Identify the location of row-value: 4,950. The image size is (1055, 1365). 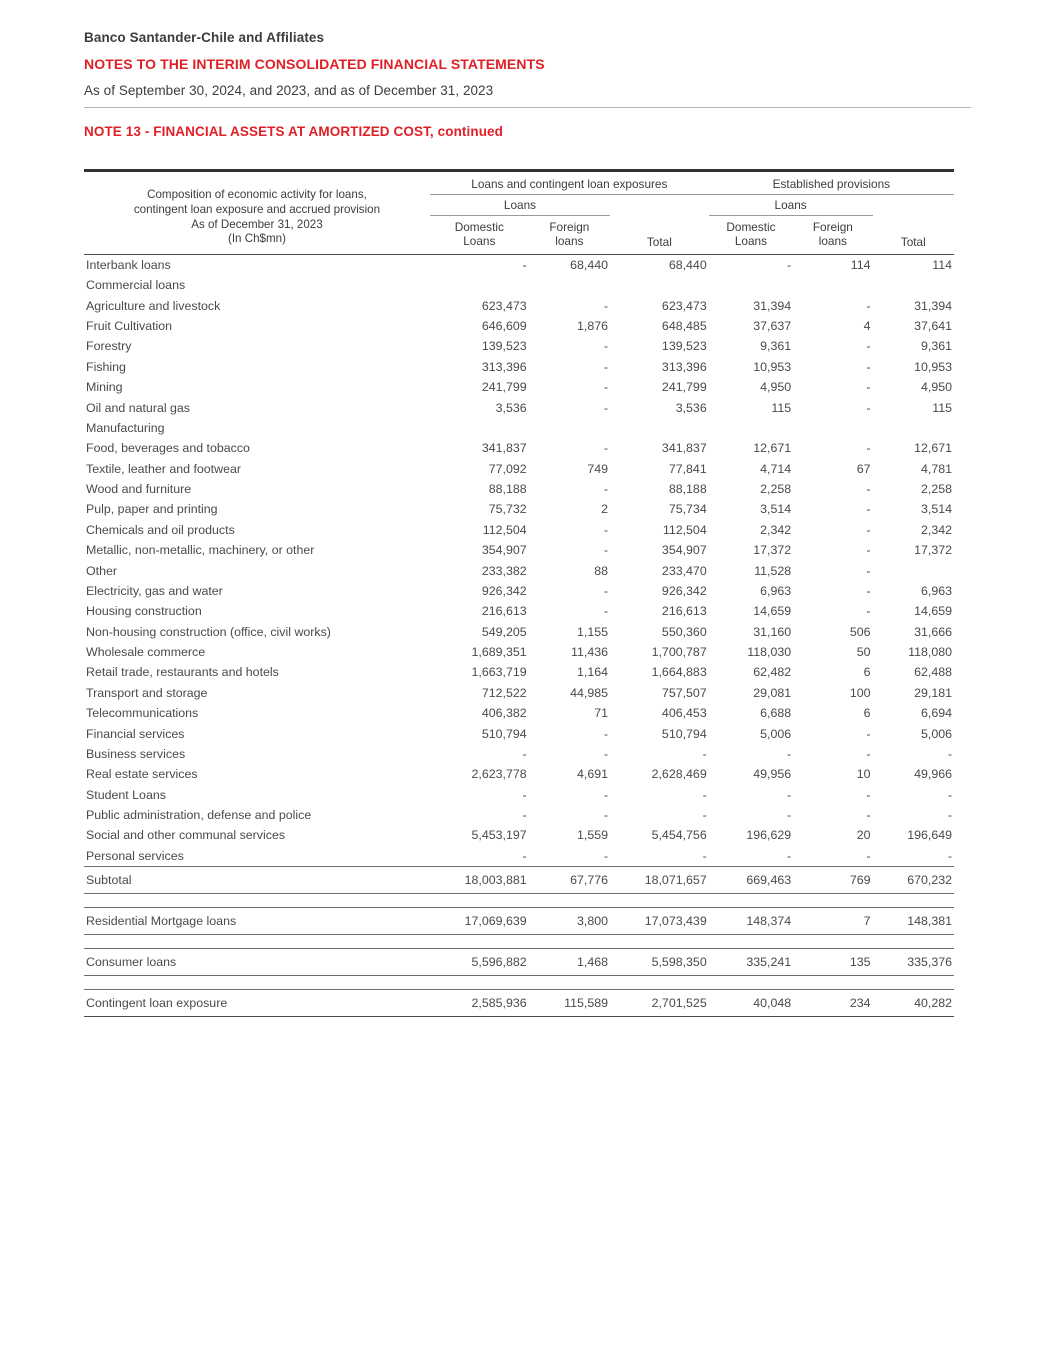
(776, 387).